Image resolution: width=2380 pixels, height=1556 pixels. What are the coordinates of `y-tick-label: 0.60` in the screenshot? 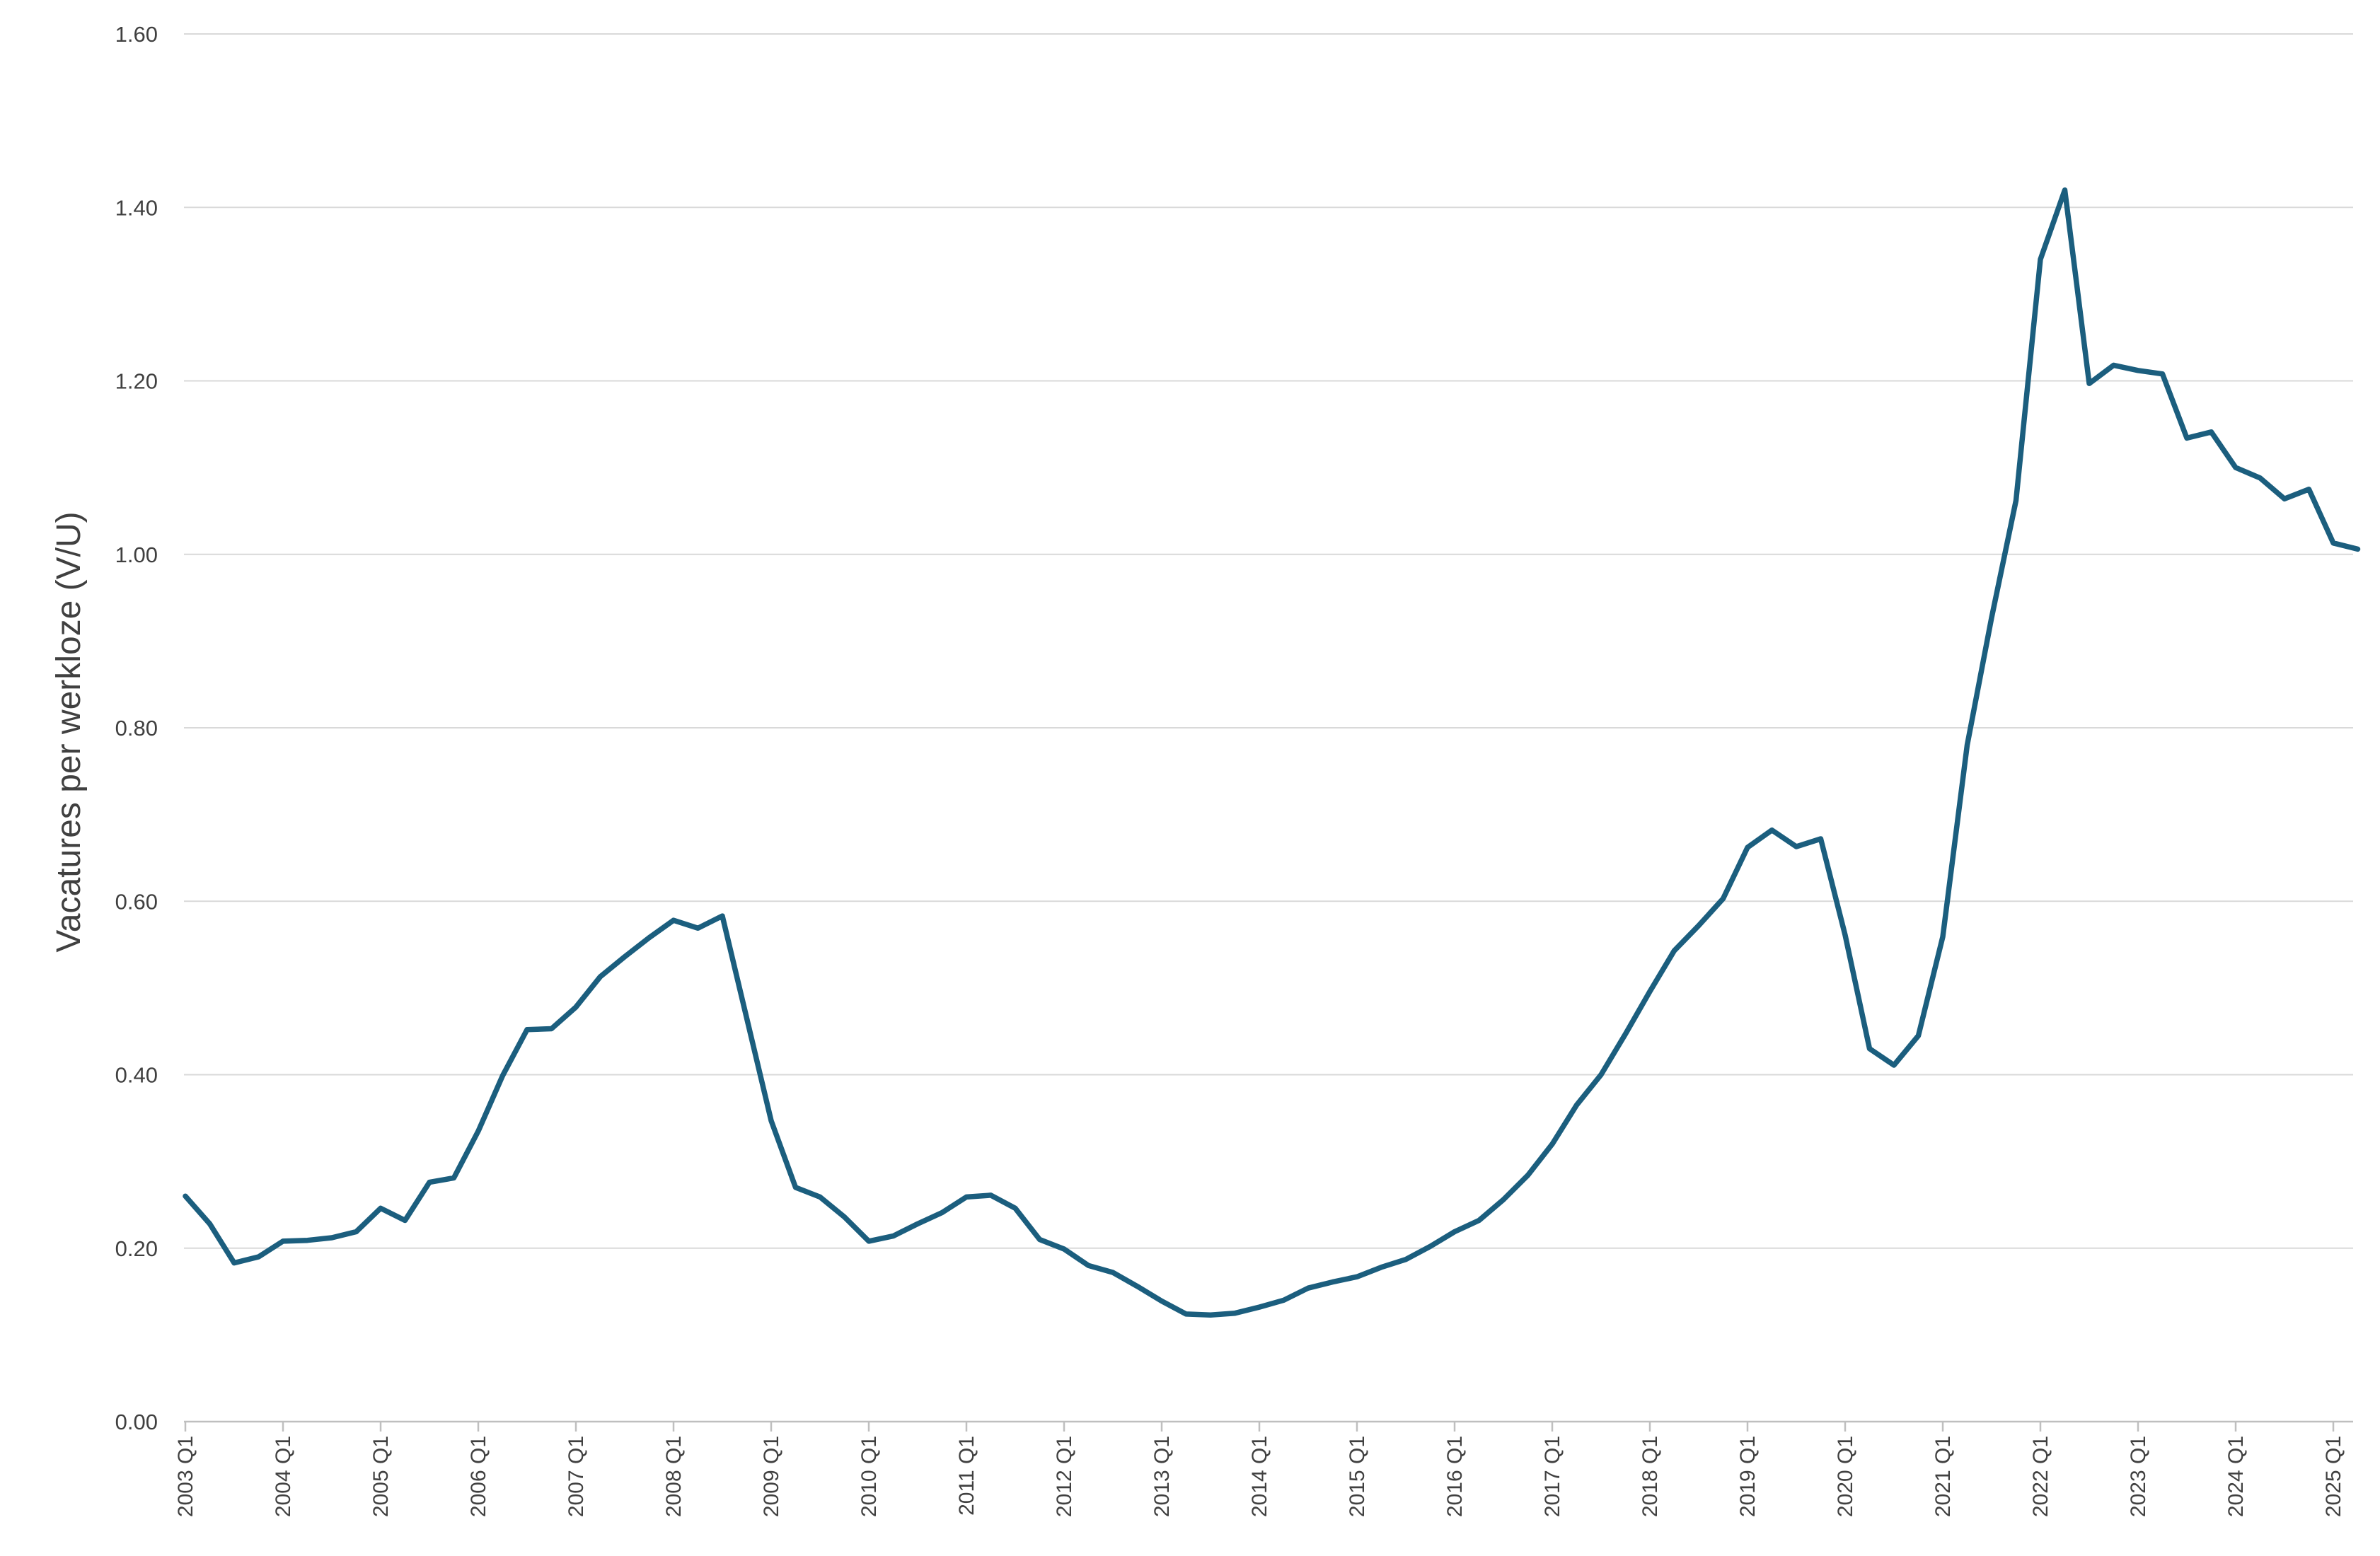 It's located at (136, 901).